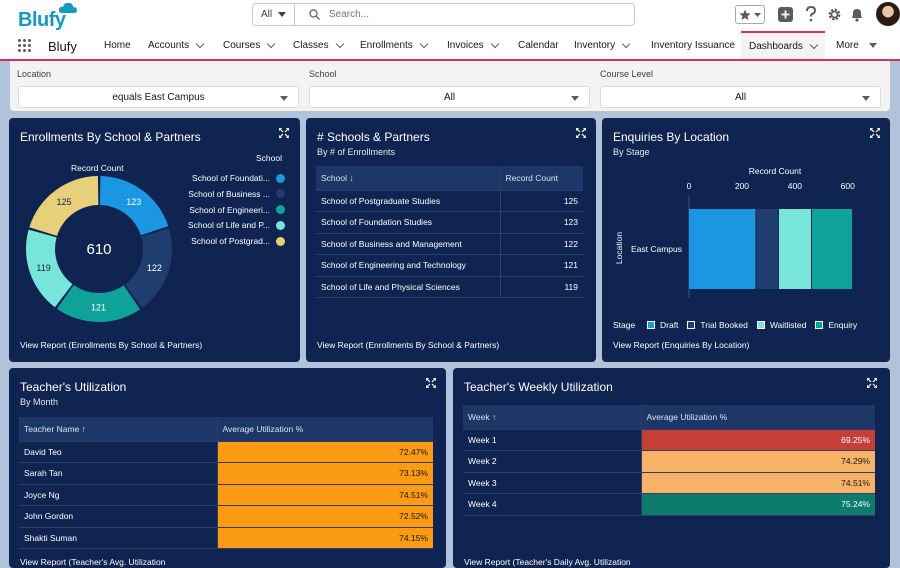 This screenshot has height=568, width=900. What do you see at coordinates (117, 45) in the screenshot?
I see `nav-item-home: Home` at bounding box center [117, 45].